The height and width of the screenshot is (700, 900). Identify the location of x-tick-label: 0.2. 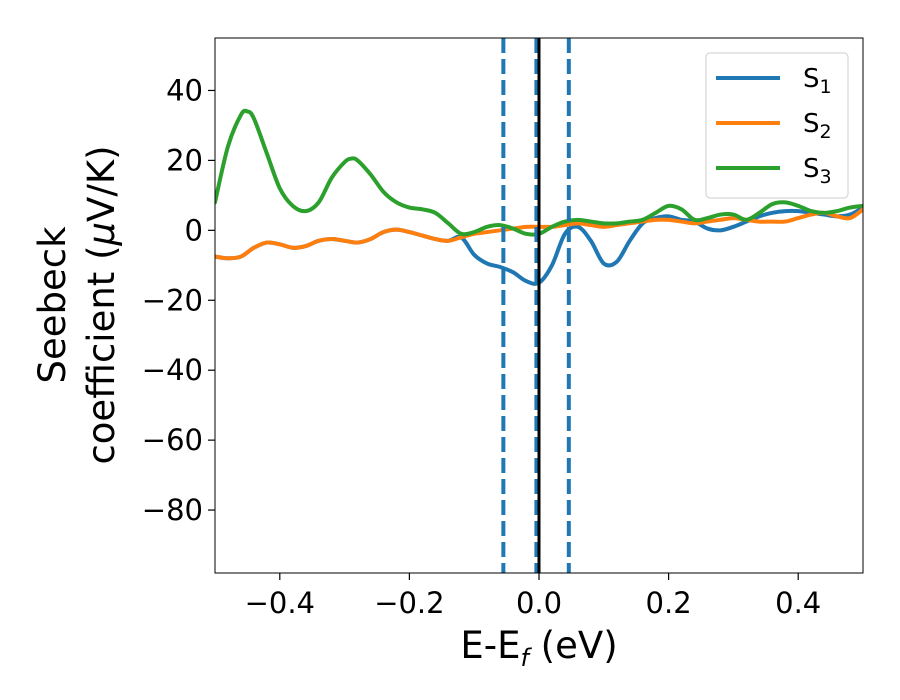
(669, 603).